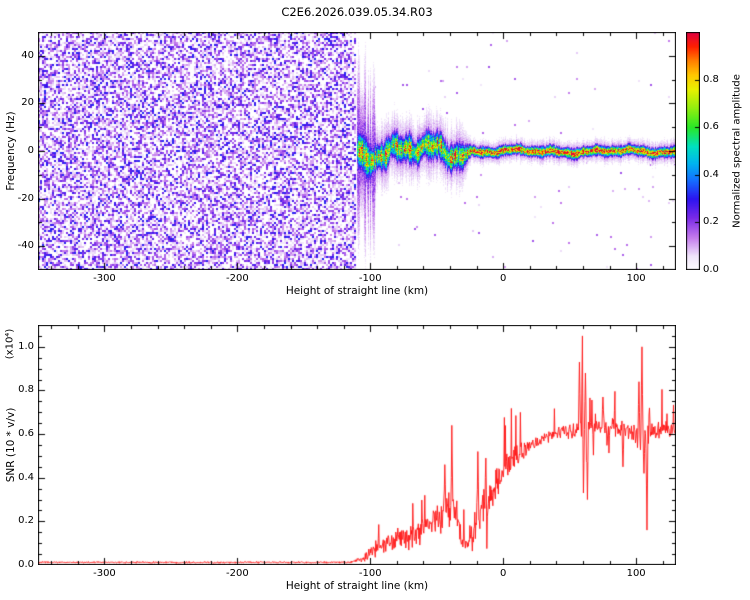 Image resolution: width=750 pixels, height=600 pixels. Describe the element at coordinates (357, 291) in the screenshot. I see `spectrogram-x-axis-label: Height of straight line (km)` at that location.